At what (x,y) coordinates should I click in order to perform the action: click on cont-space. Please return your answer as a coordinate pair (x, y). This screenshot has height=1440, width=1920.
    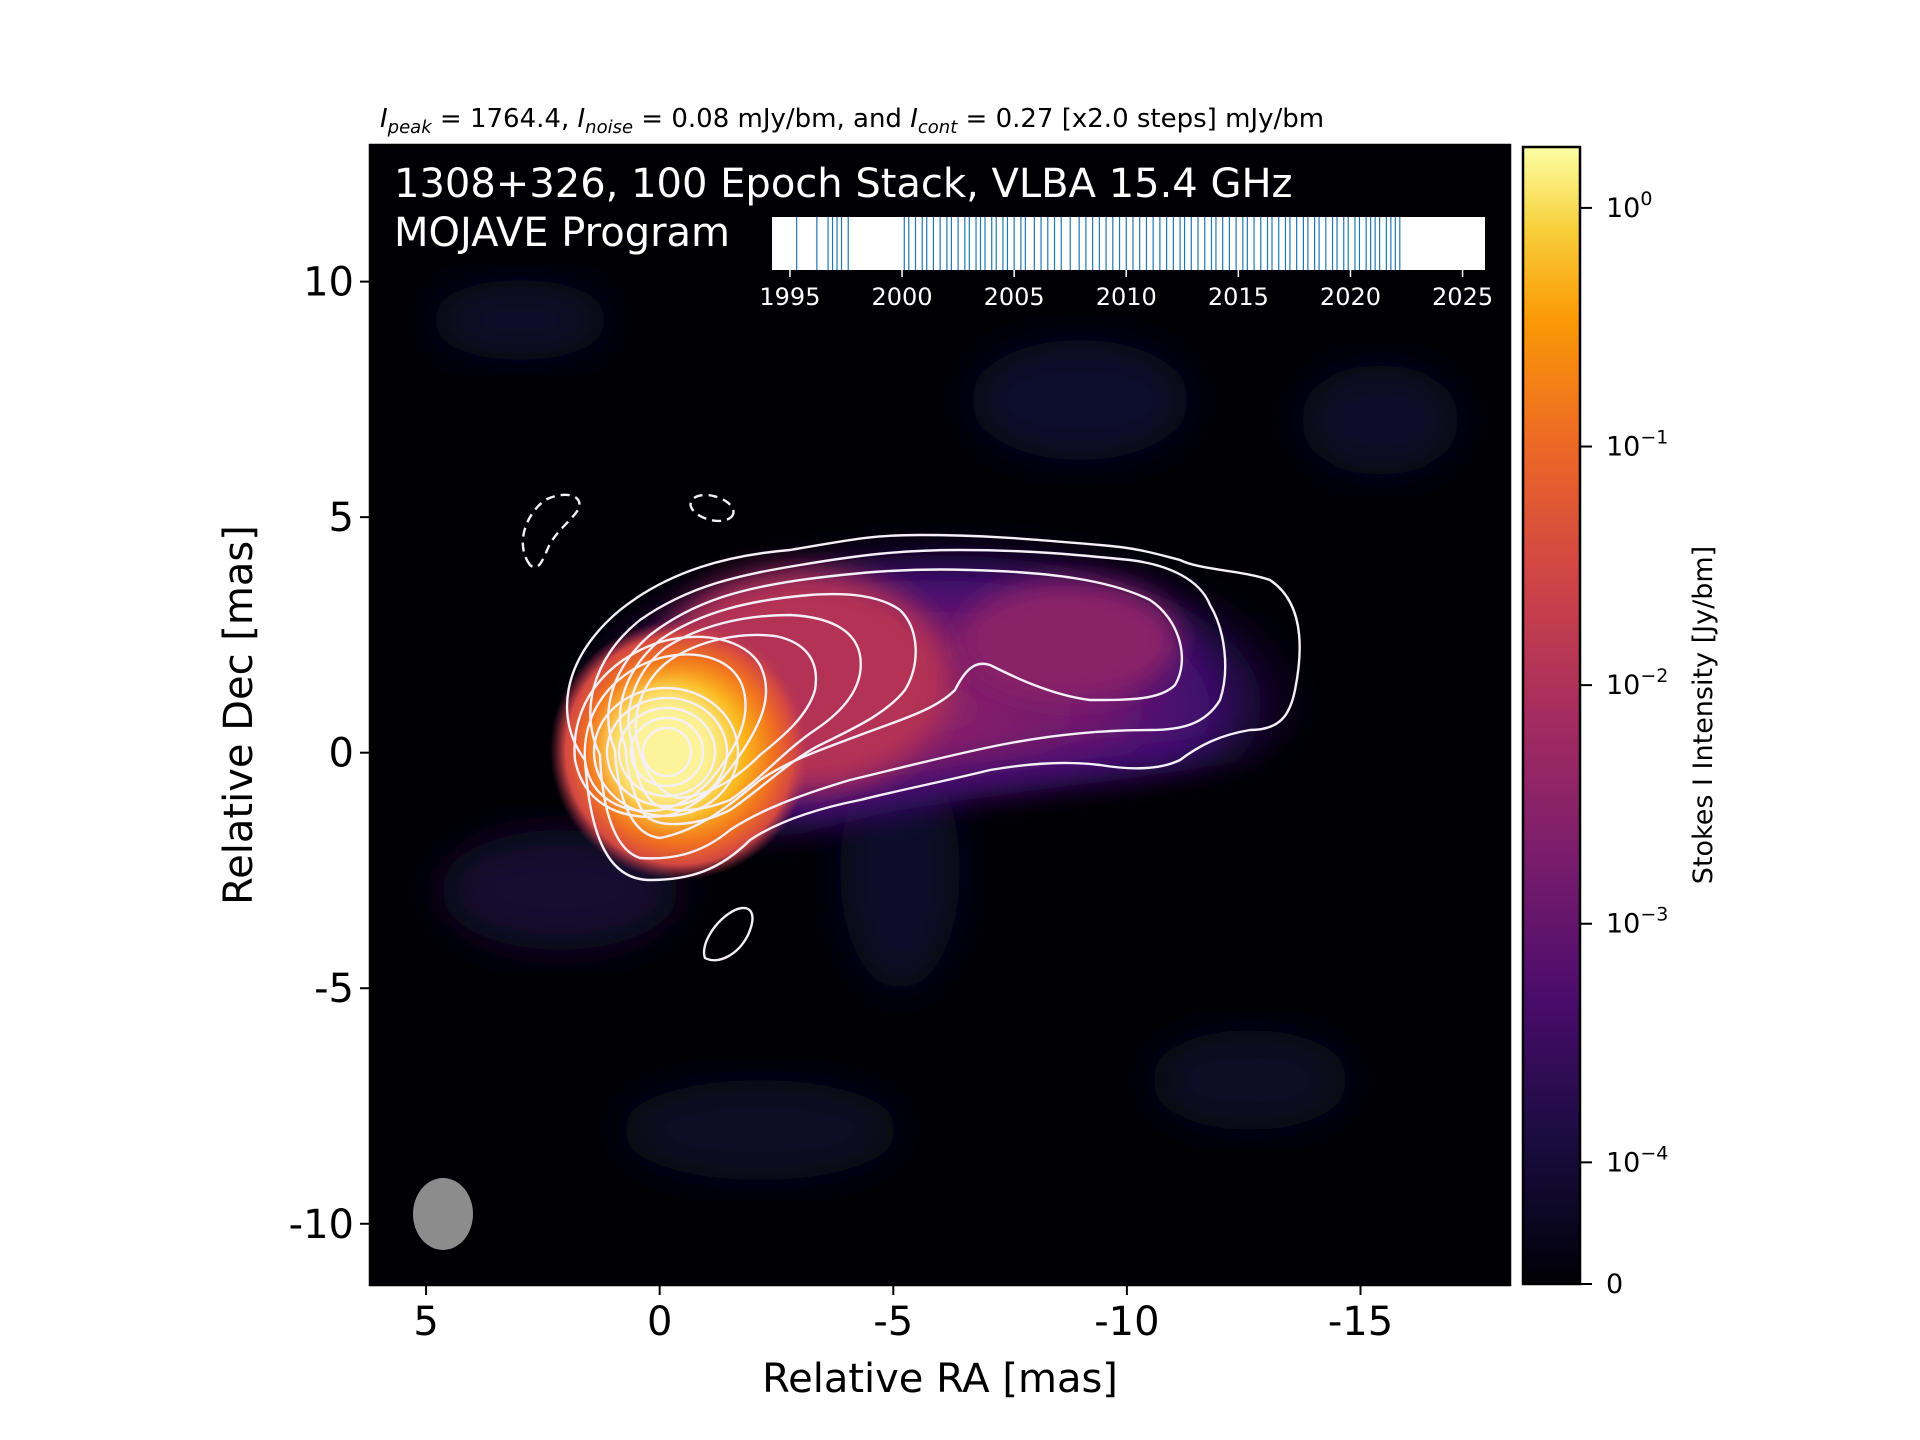
    Looking at the image, I should click on (1057, 119).